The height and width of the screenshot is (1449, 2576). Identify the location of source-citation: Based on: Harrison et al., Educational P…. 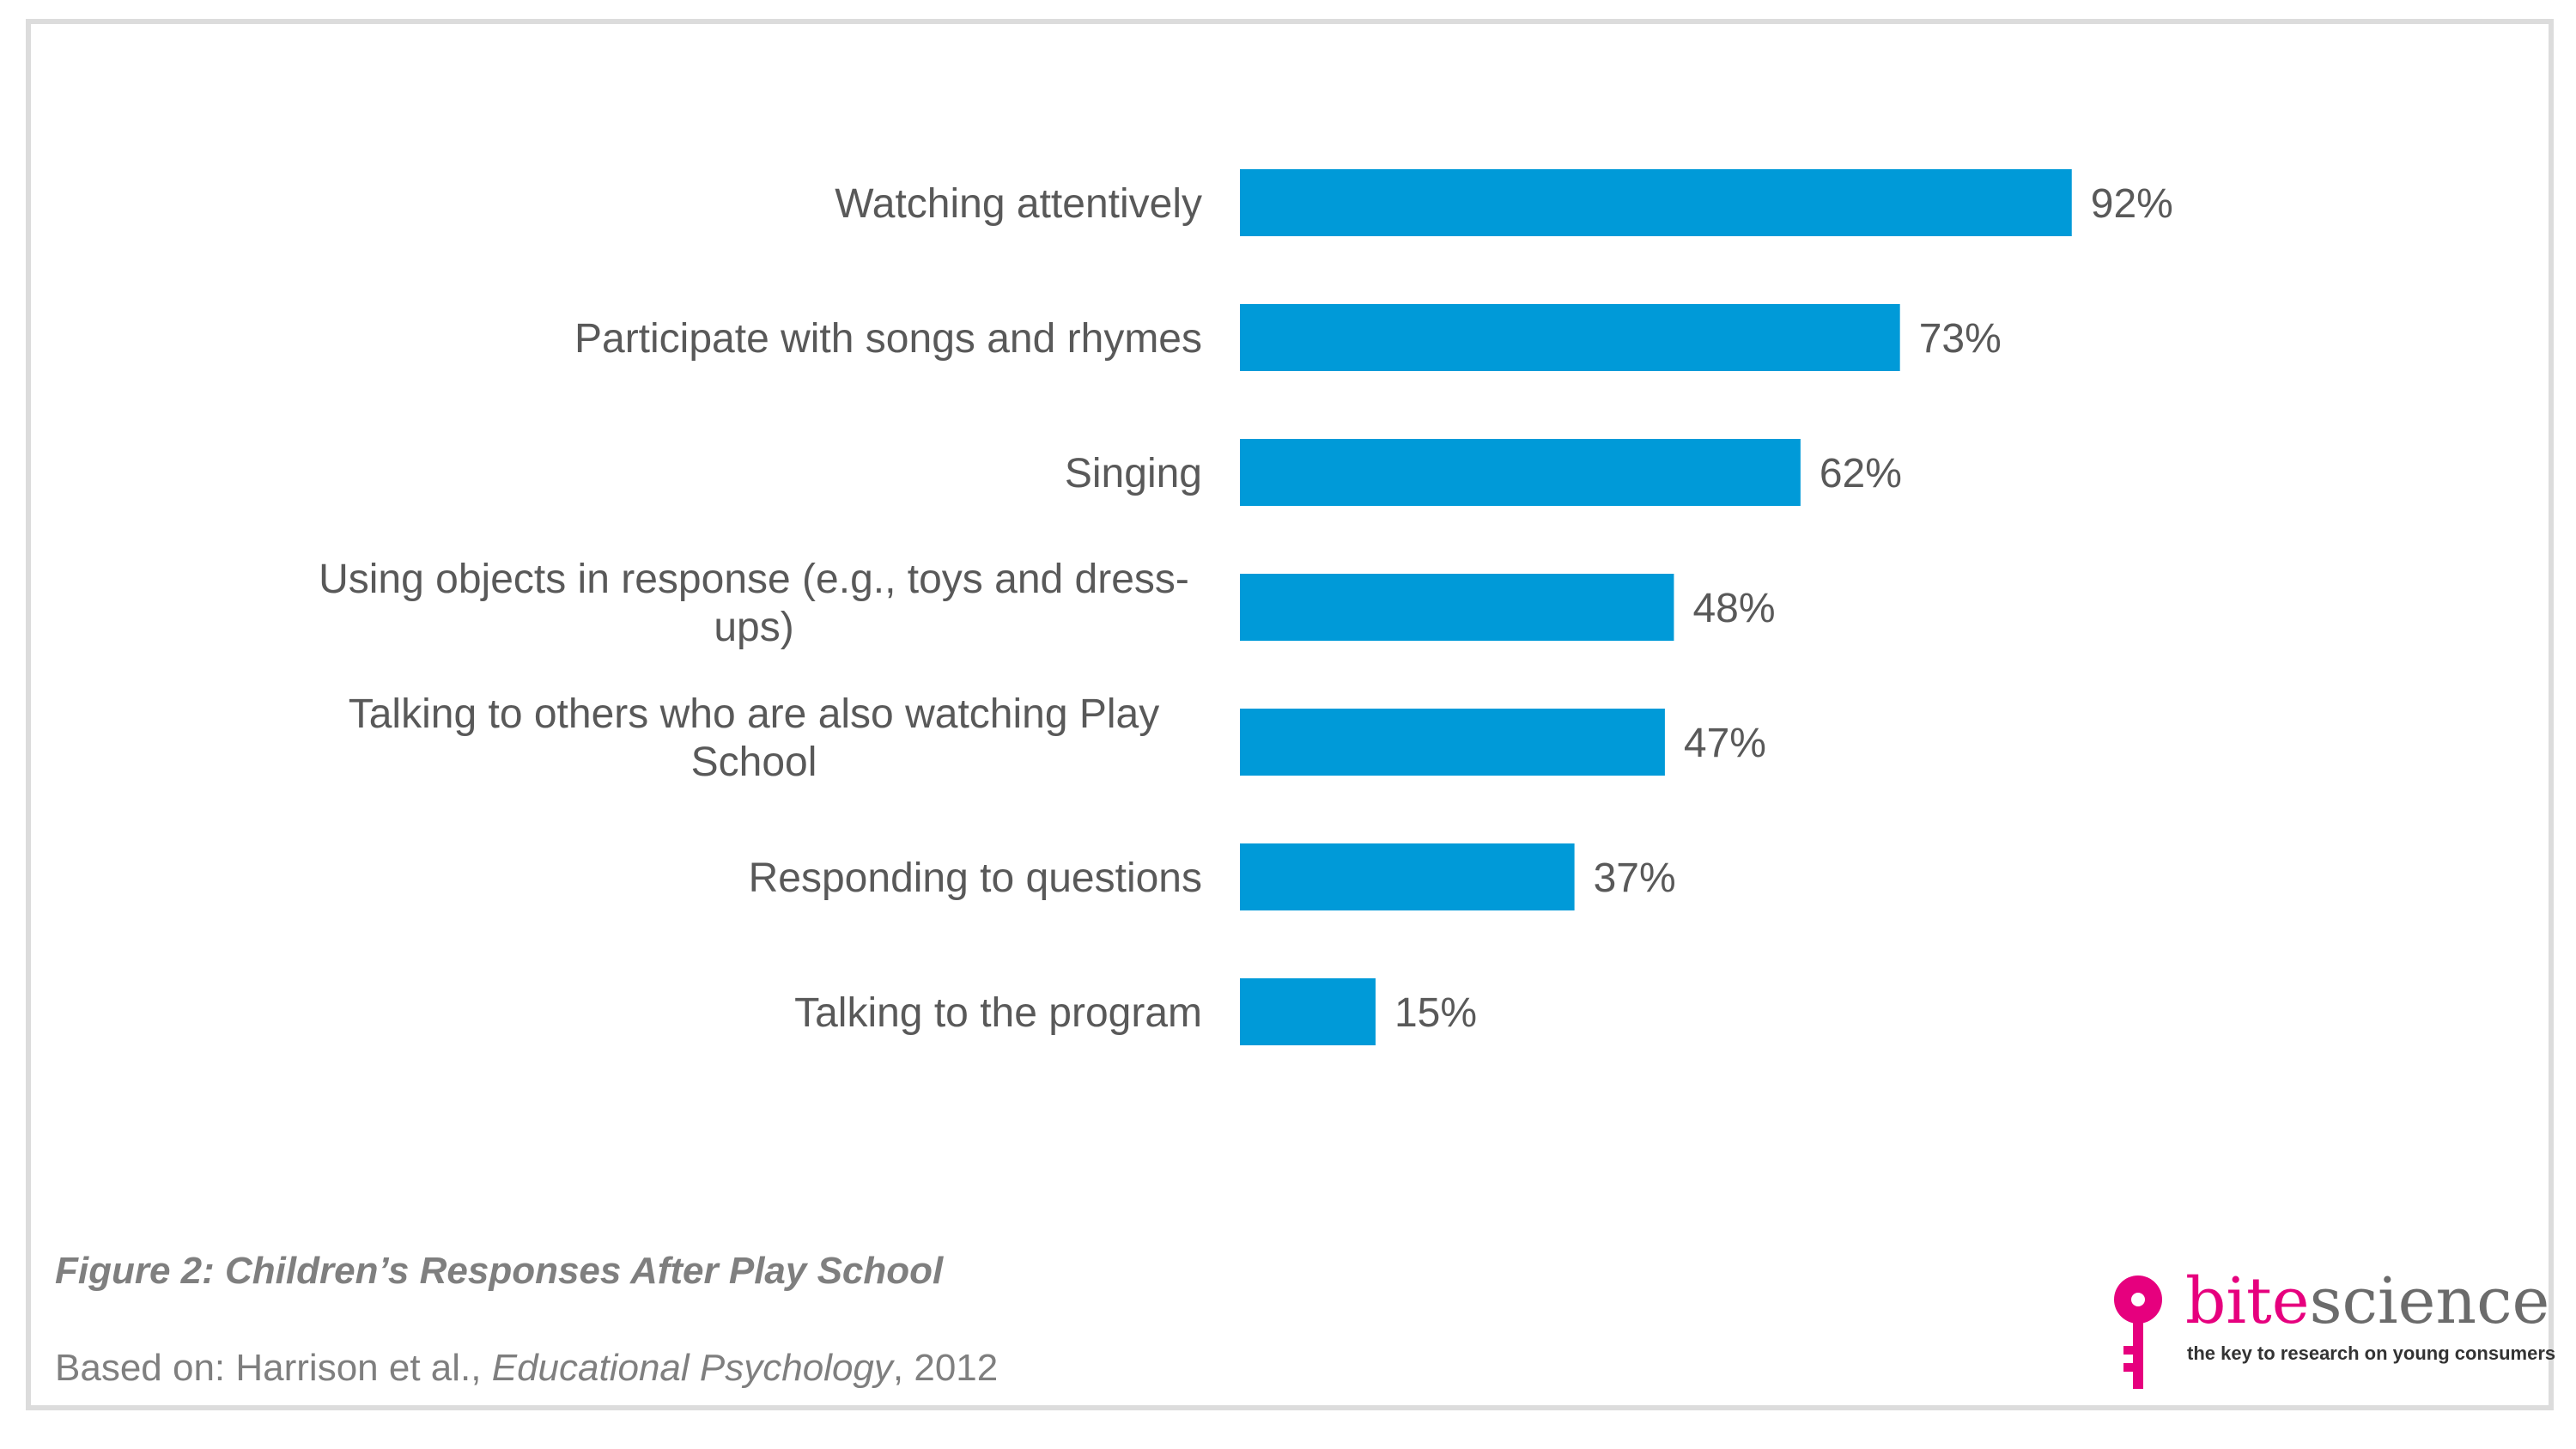
(526, 1368).